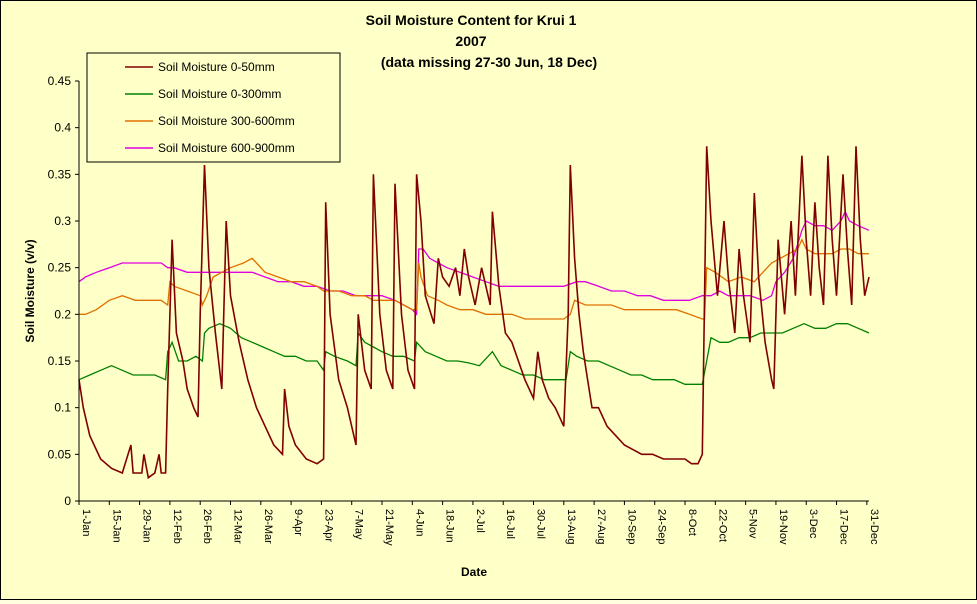 The height and width of the screenshot is (604, 977). What do you see at coordinates (177, 526) in the screenshot?
I see `x-tick-label: 12-Feb` at bounding box center [177, 526].